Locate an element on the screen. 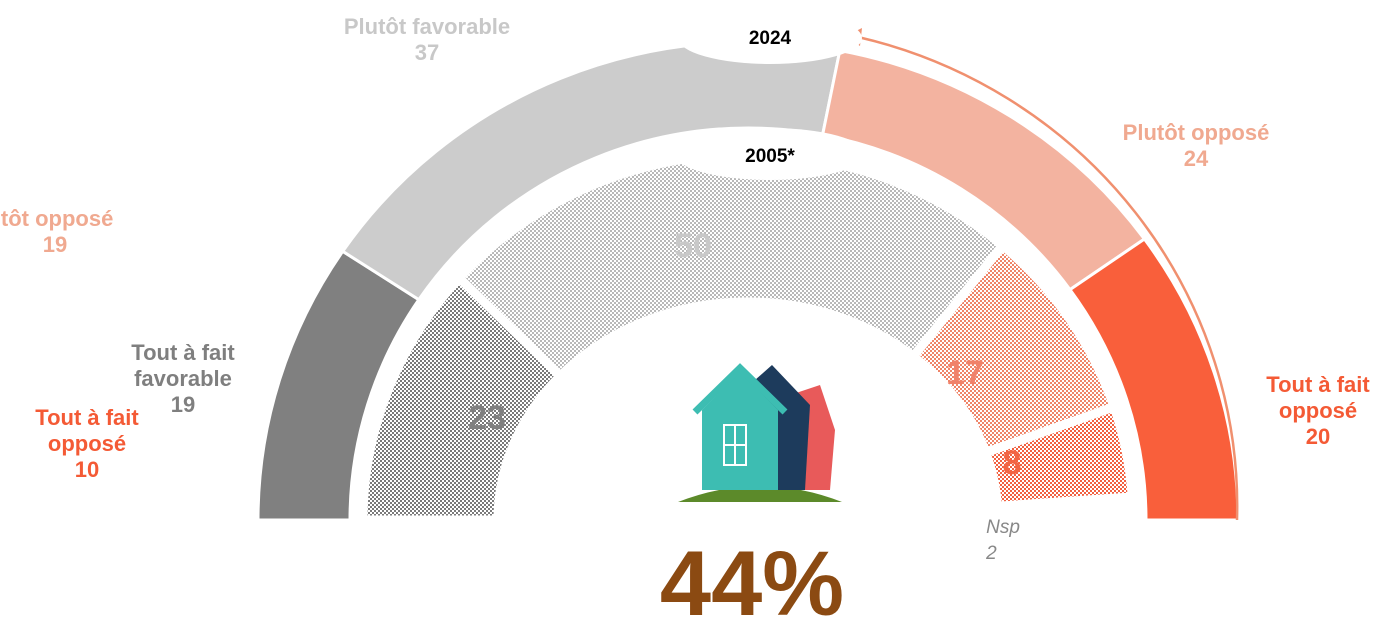  value-label: 17 is located at coordinates (965, 373).